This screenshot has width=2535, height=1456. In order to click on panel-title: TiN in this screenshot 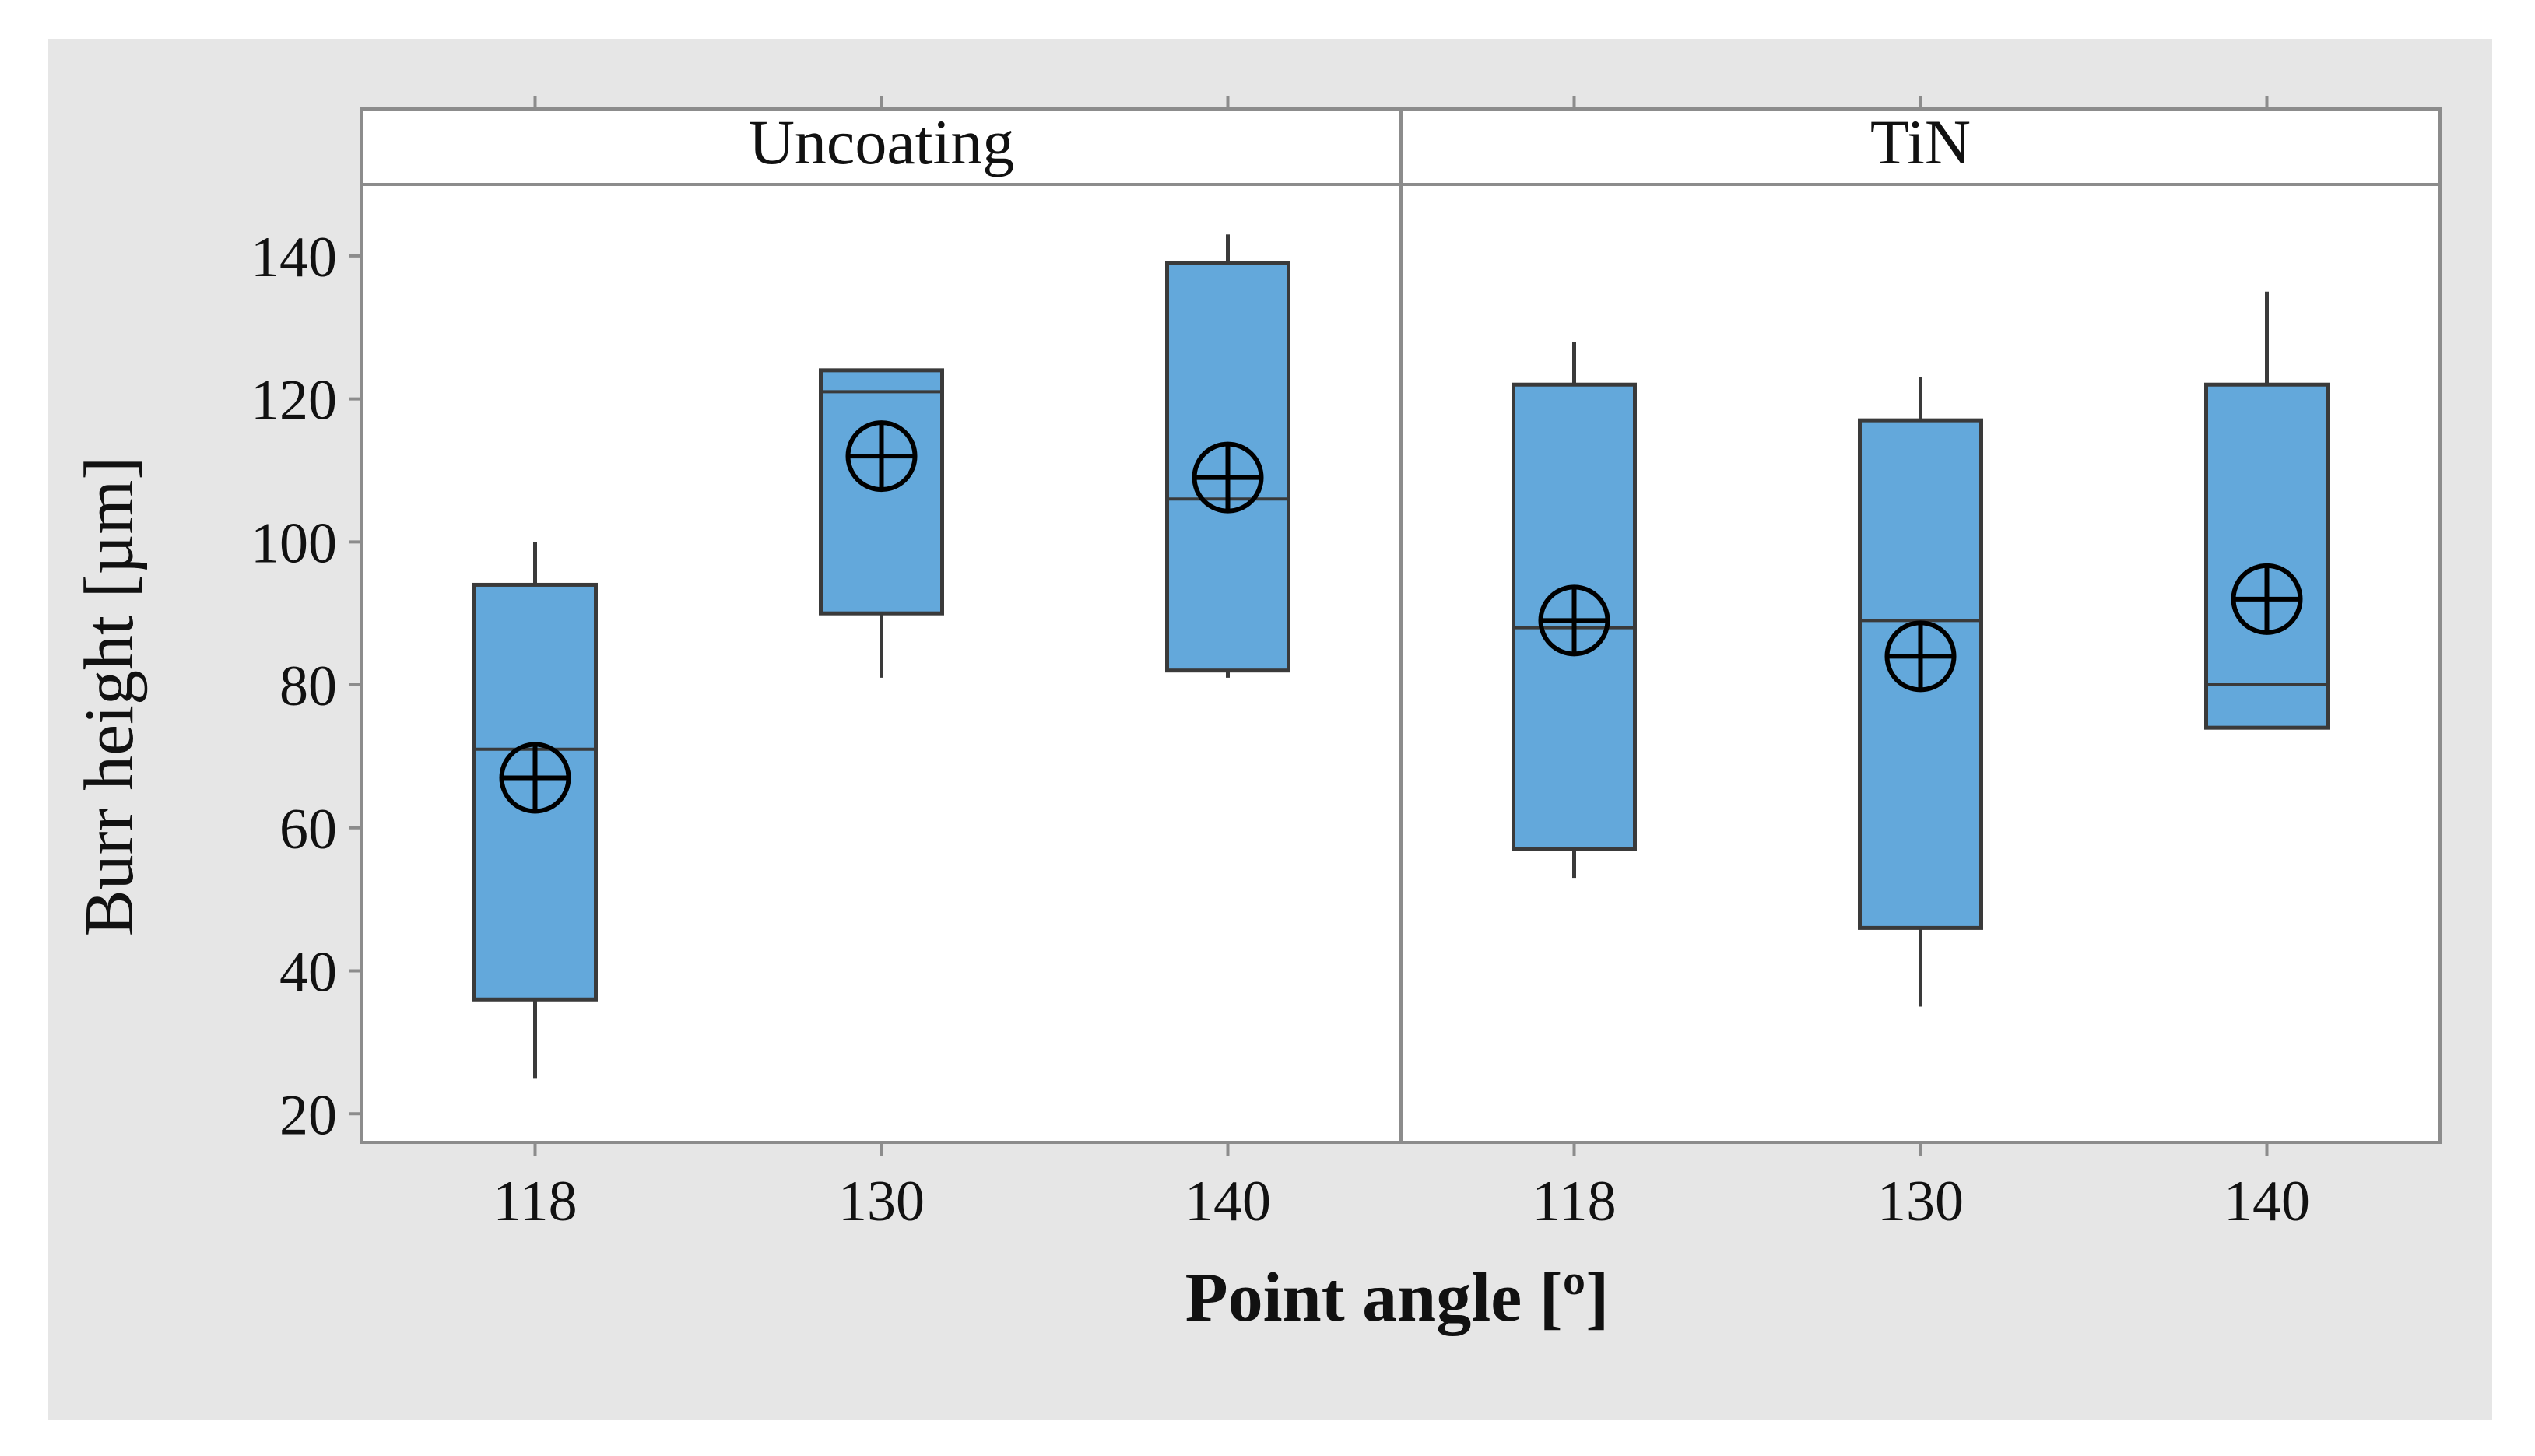, I will do `click(1920, 142)`.